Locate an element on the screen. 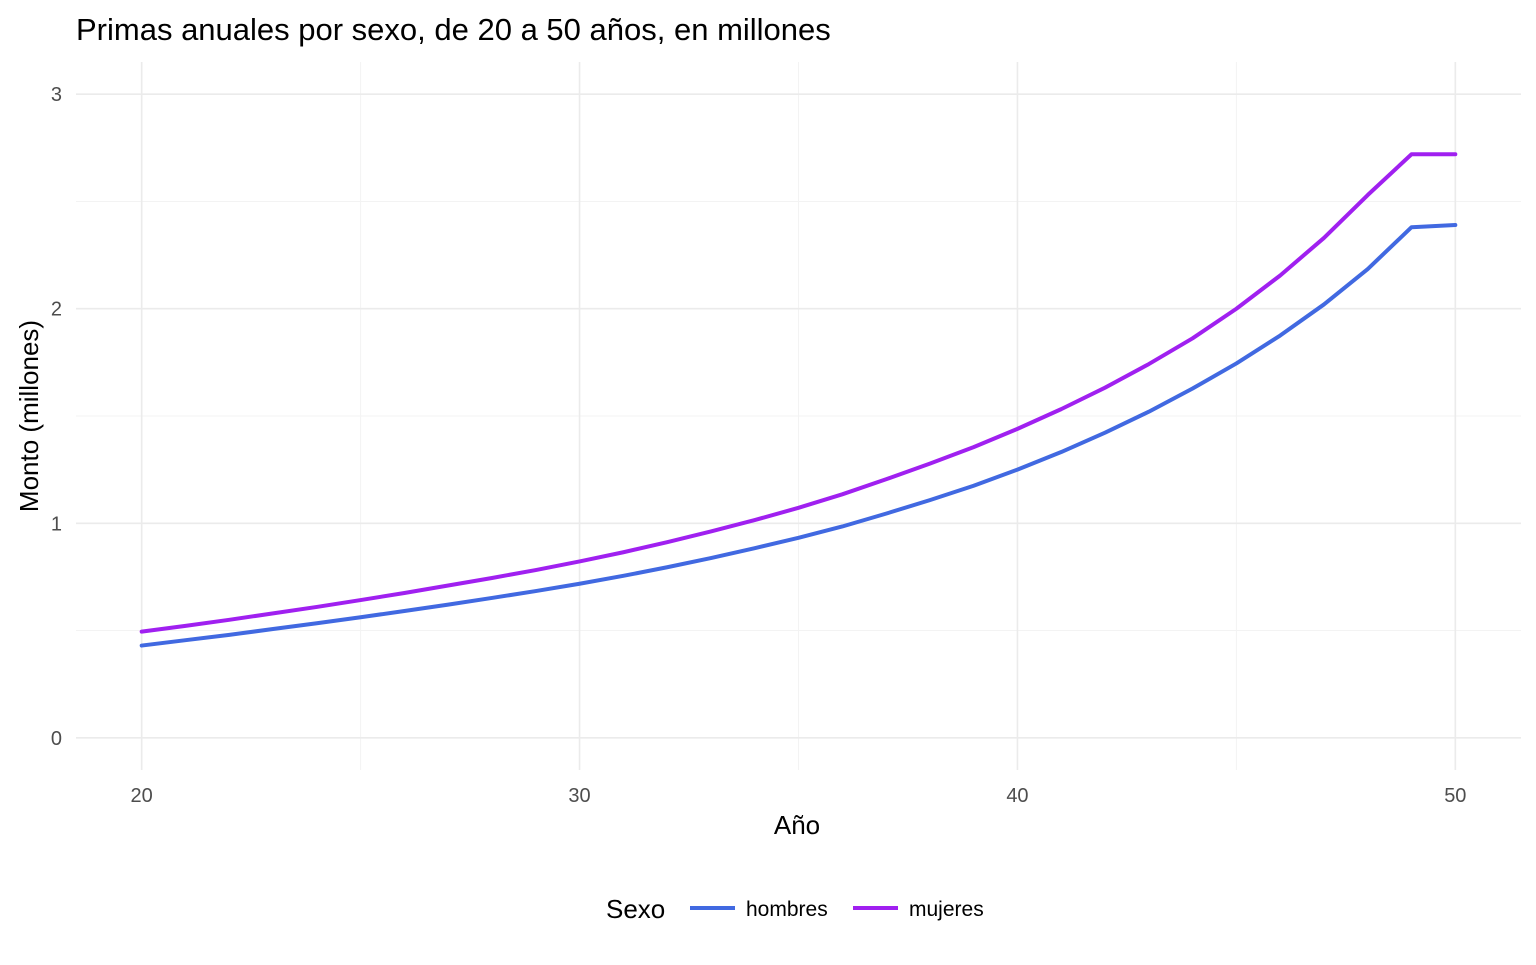 The image size is (1536, 965). x-tick-label: 30 is located at coordinates (579, 796).